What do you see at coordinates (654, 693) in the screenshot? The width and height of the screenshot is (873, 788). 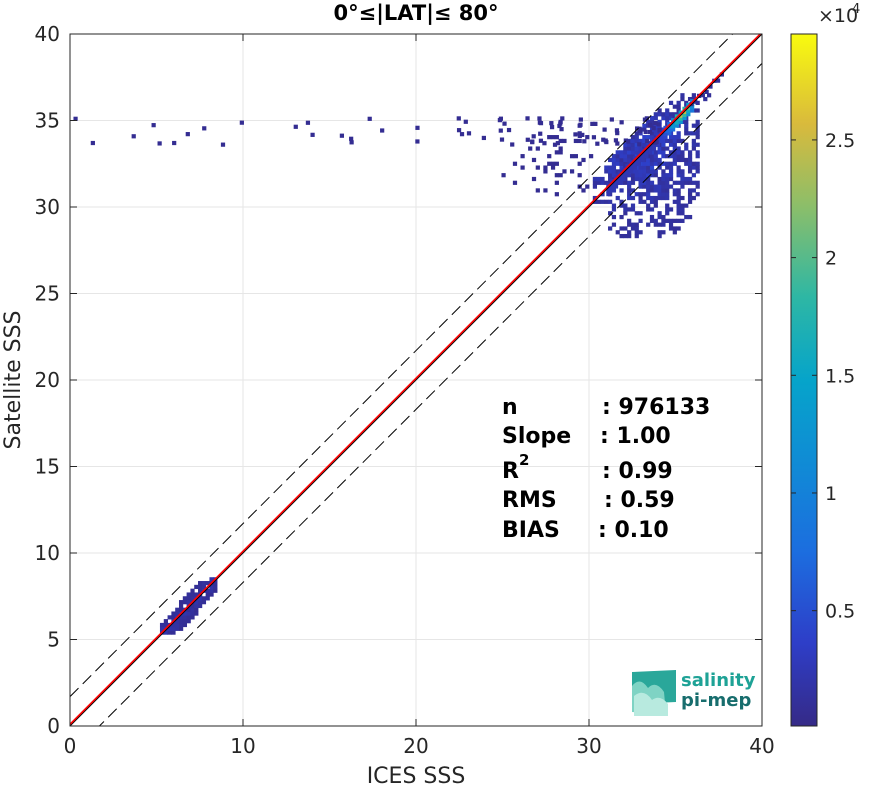 I see `logo-mark-icon` at bounding box center [654, 693].